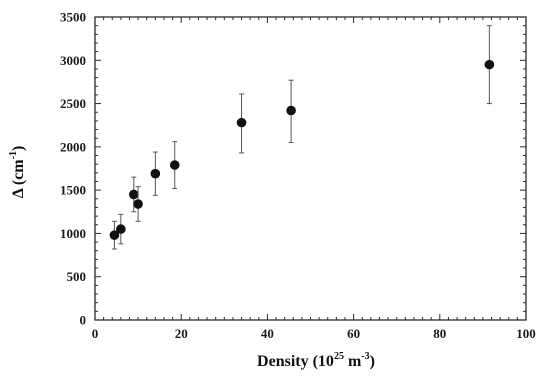 This screenshot has height=376, width=541. I want to click on y-tick-label: 1500, so click(73, 190).